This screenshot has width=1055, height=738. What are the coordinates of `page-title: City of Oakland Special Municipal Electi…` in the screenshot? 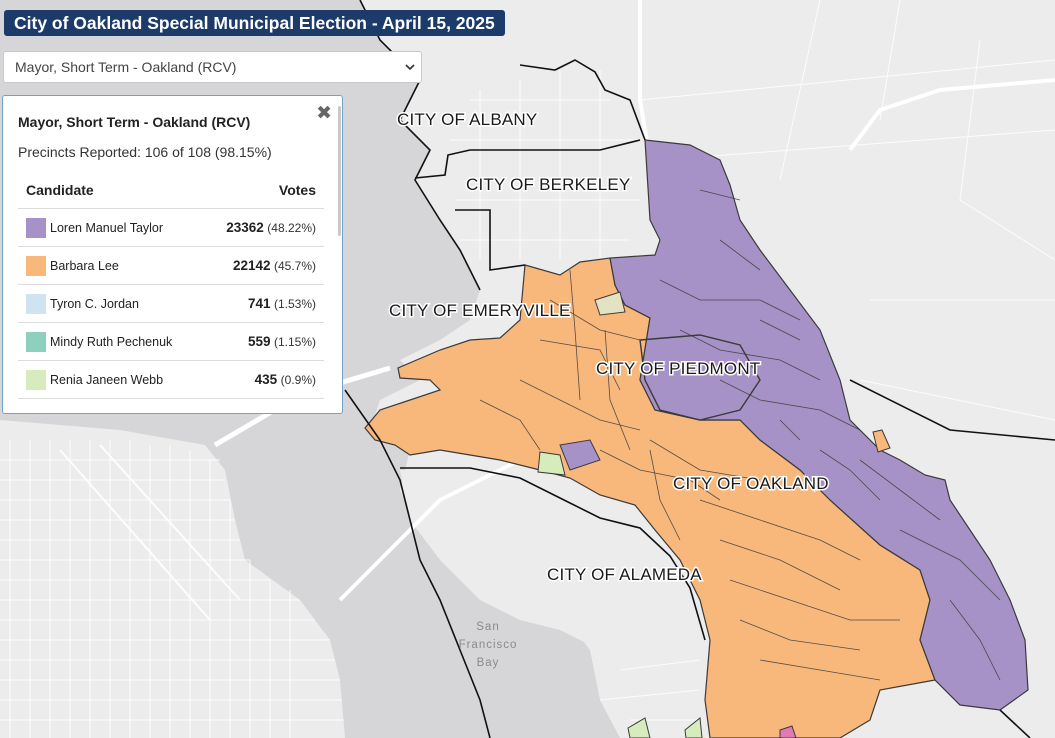 It's located at (254, 23).